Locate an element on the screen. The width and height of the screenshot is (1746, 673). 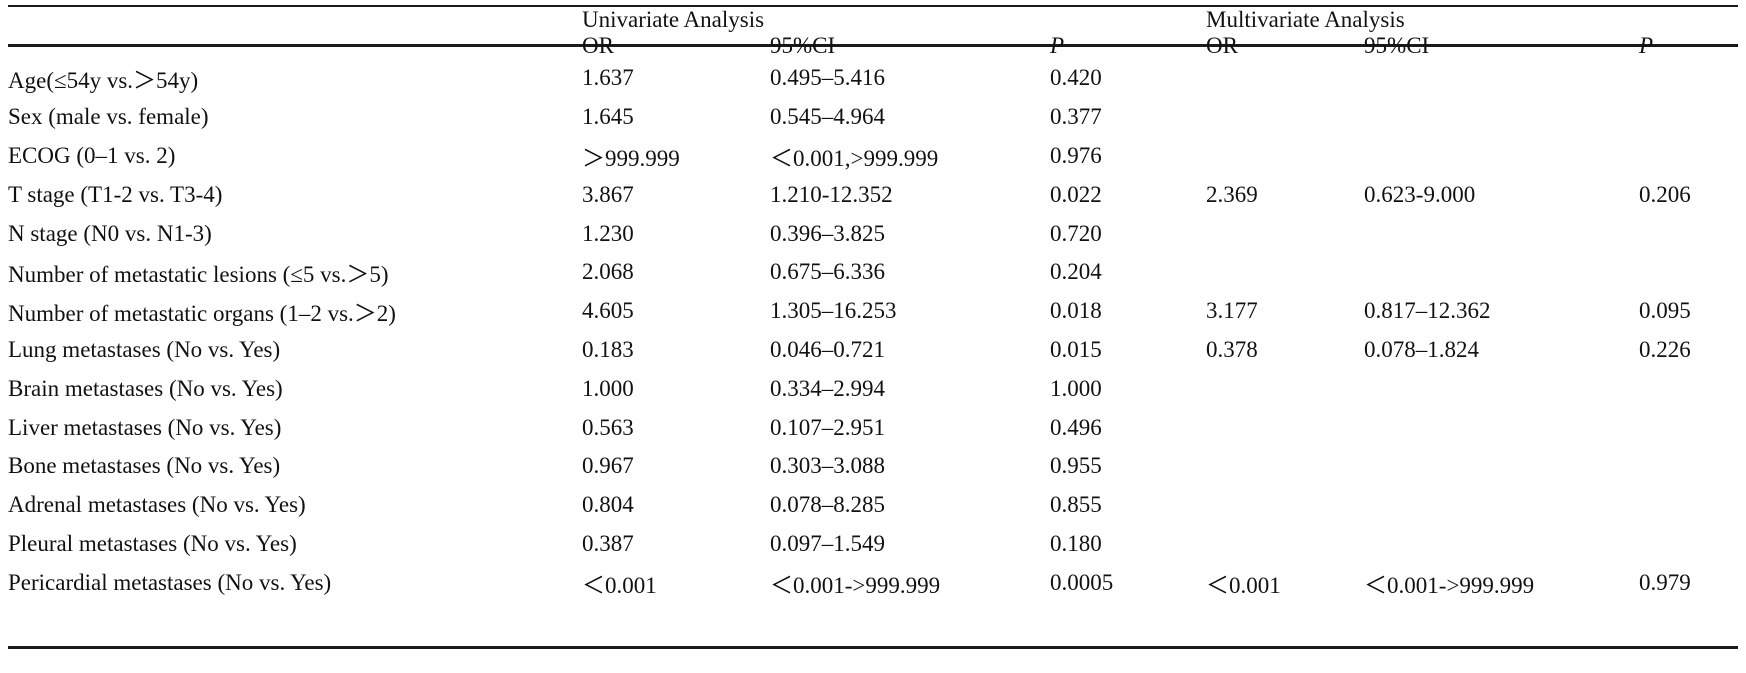
multivariate-p-cell: 0.095 is located at coordinates (1665, 311).